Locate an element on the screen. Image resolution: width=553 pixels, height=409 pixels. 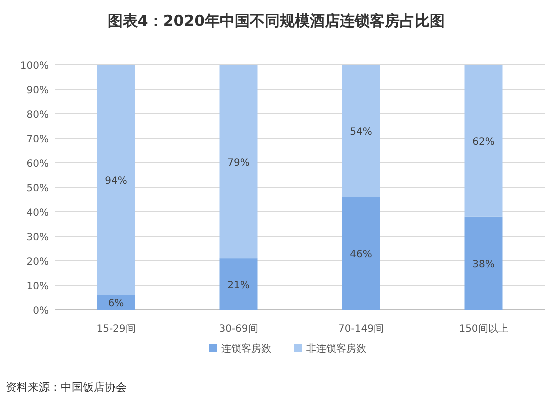
legend-label: 非连锁客房数 is located at coordinates (336, 349).